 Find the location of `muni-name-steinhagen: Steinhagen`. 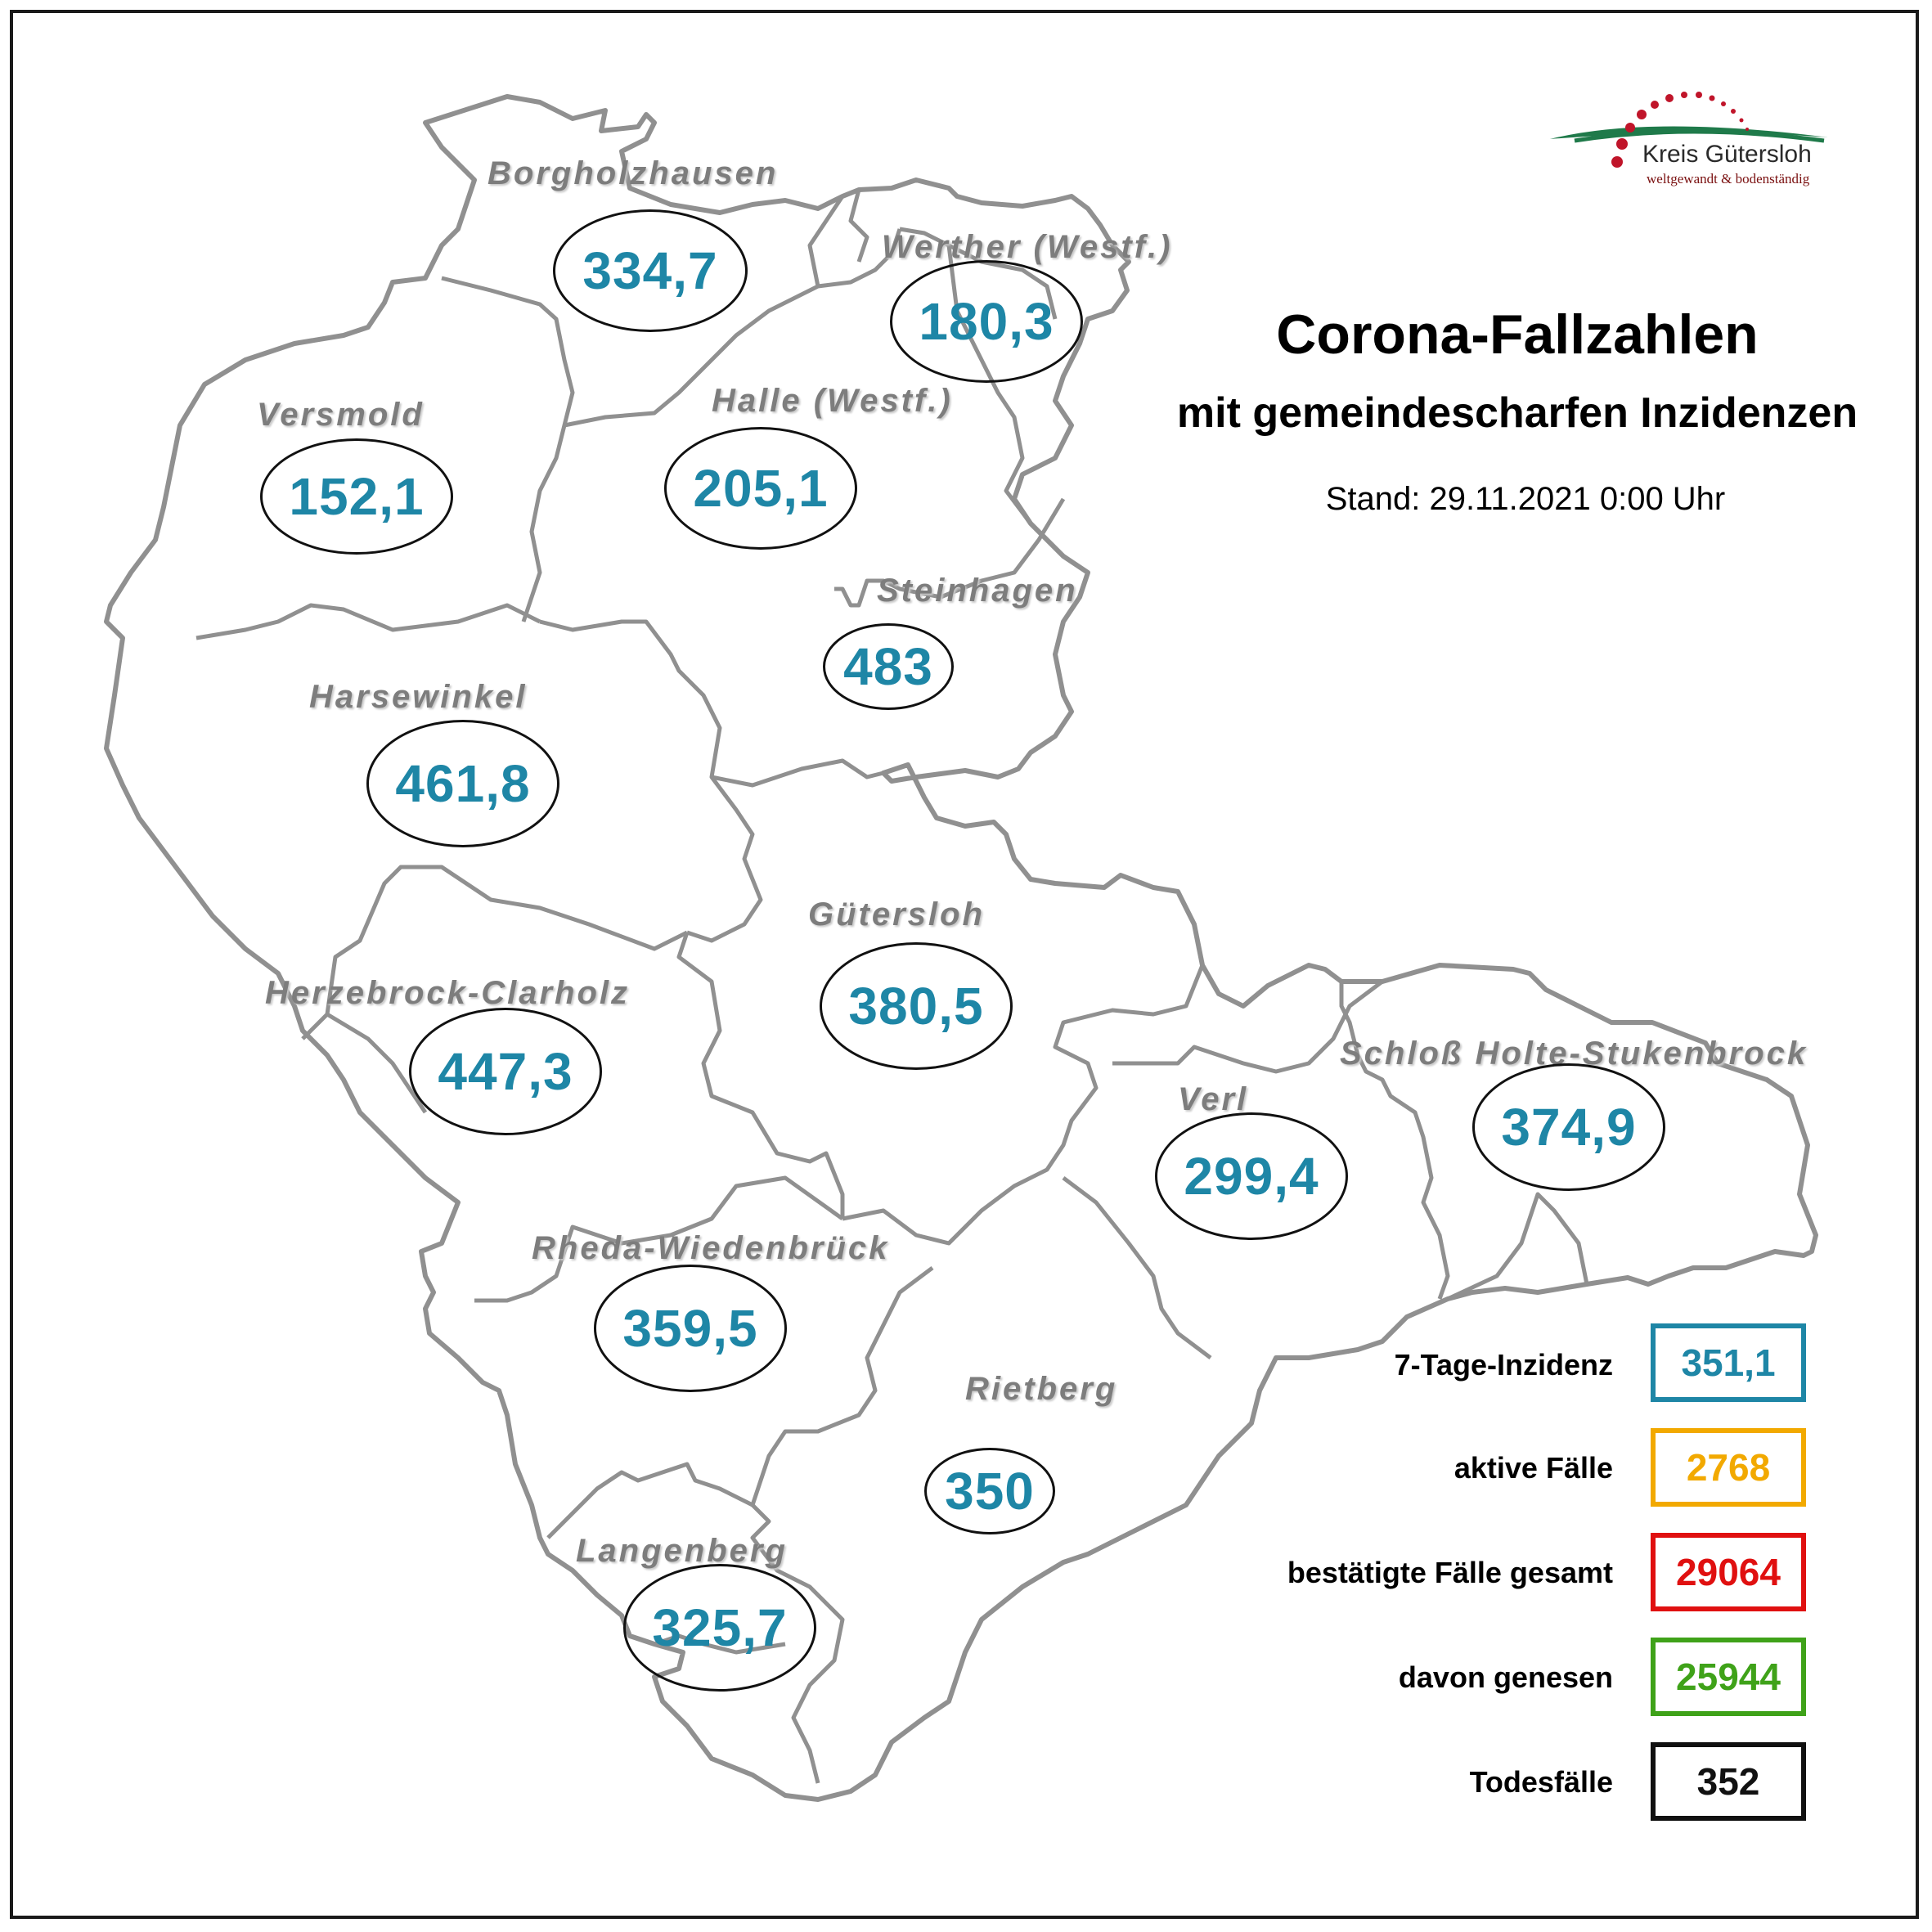

muni-name-steinhagen: Steinhagen is located at coordinates (978, 591).